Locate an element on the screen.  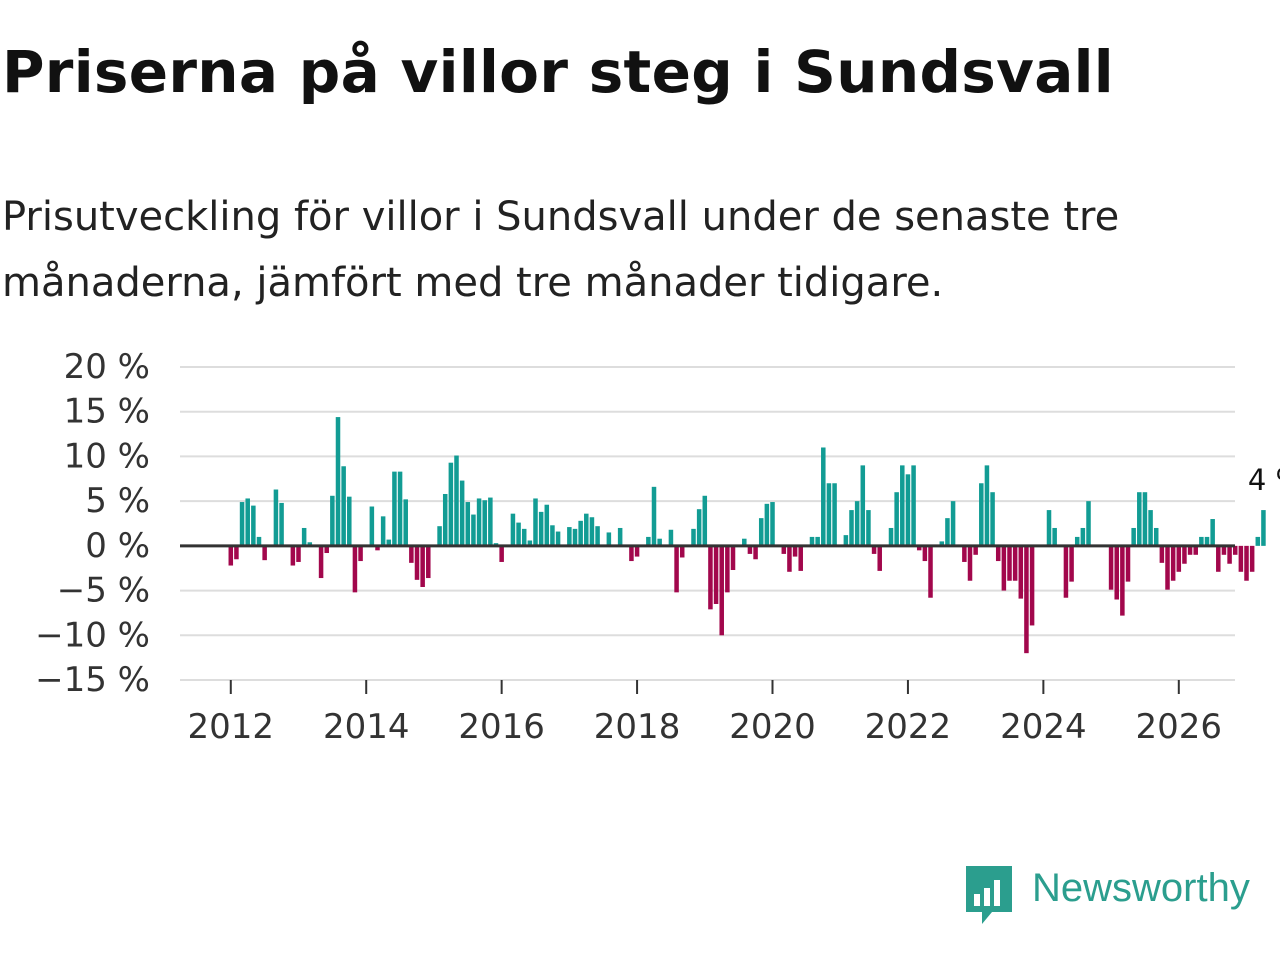
page-title: Priserna på villor steg i Sundsvall is located at coordinates (558, 72).